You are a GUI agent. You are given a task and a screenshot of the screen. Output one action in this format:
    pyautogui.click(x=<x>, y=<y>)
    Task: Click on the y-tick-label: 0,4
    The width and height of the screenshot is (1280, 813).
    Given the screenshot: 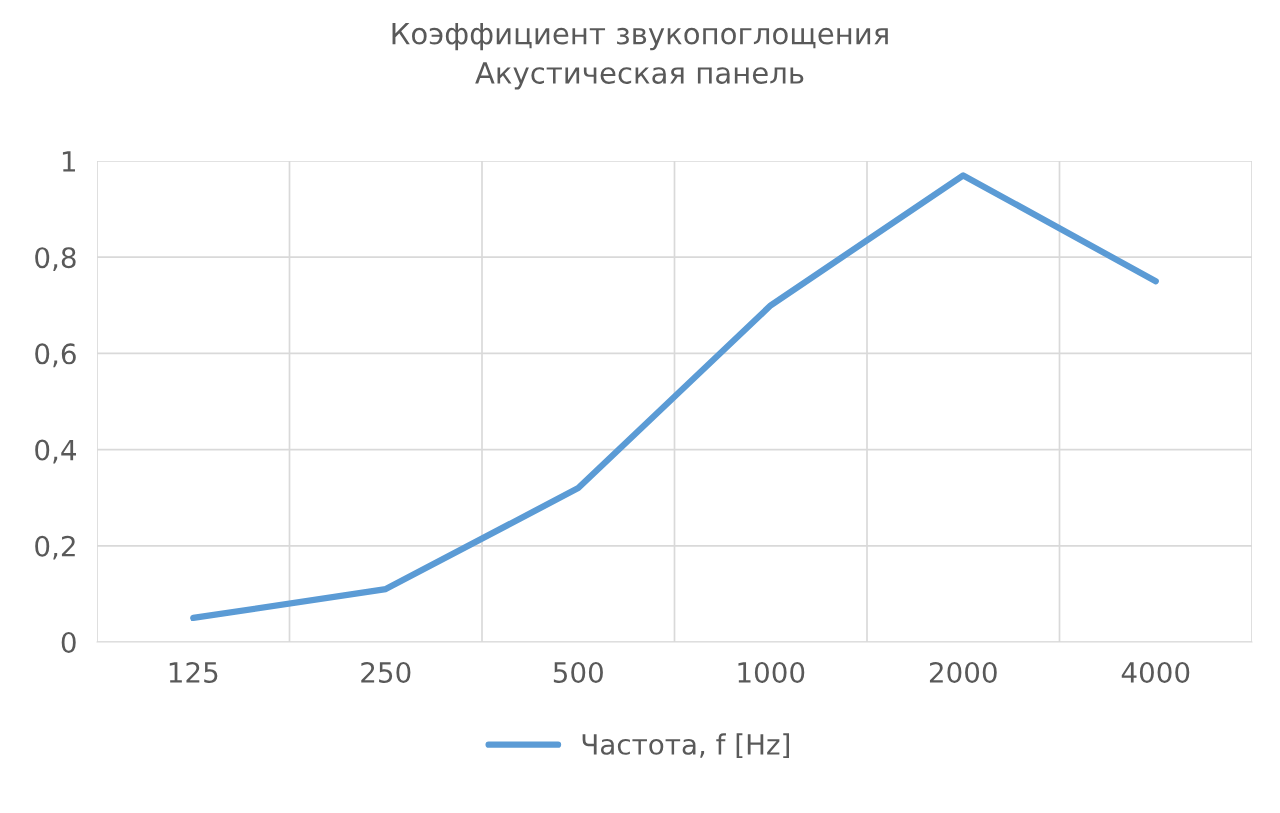 What is the action you would take?
    pyautogui.click(x=55, y=451)
    